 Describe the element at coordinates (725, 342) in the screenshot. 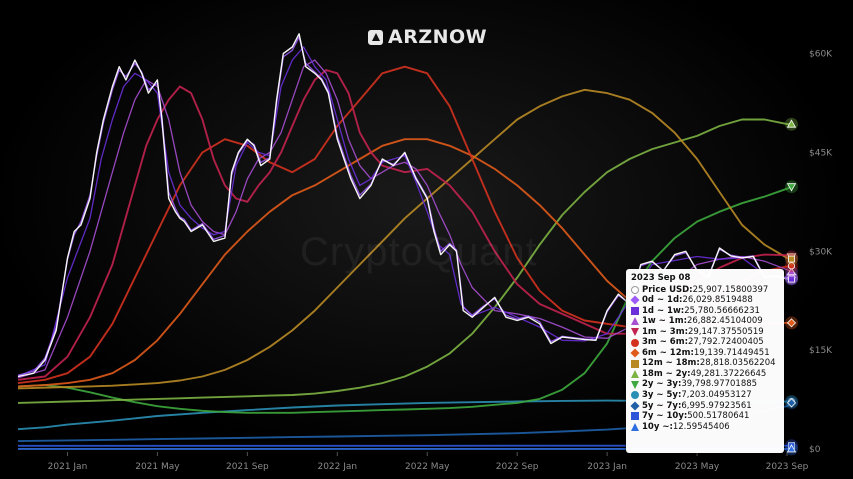

I see `tooltip-series-value: 27,792.72400405` at that location.